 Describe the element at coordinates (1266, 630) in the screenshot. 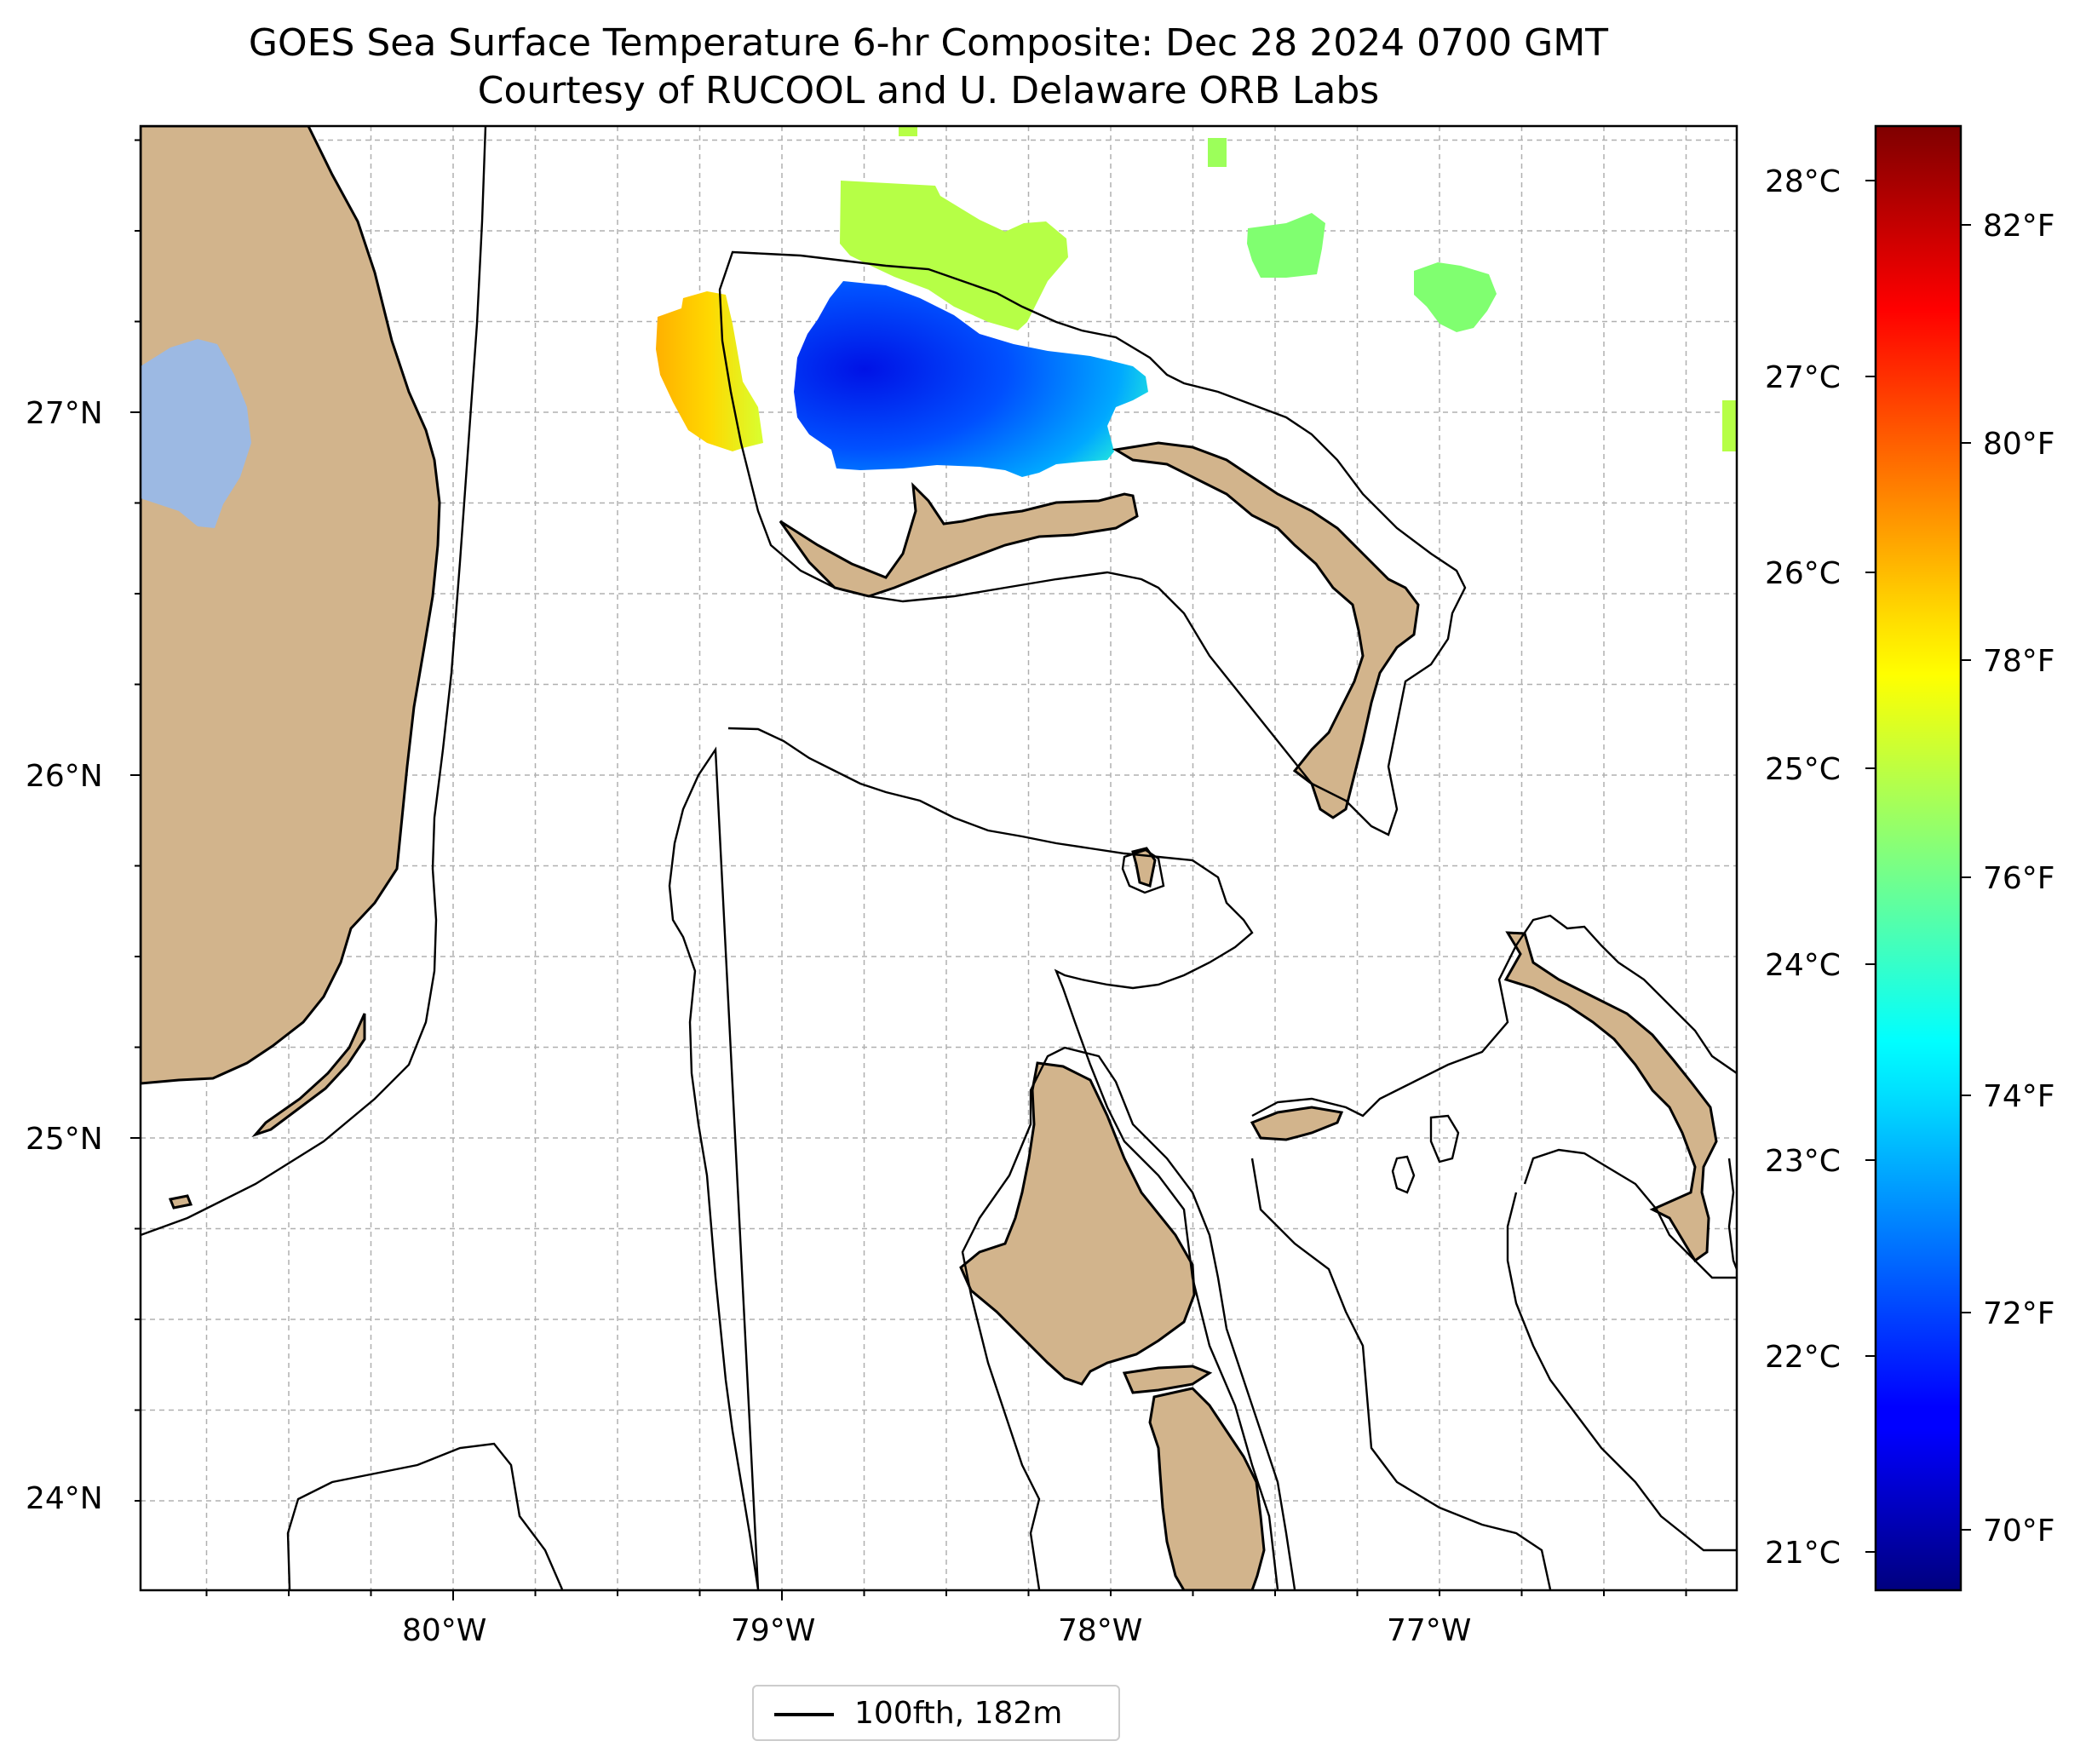

I see `abaco-land` at that location.